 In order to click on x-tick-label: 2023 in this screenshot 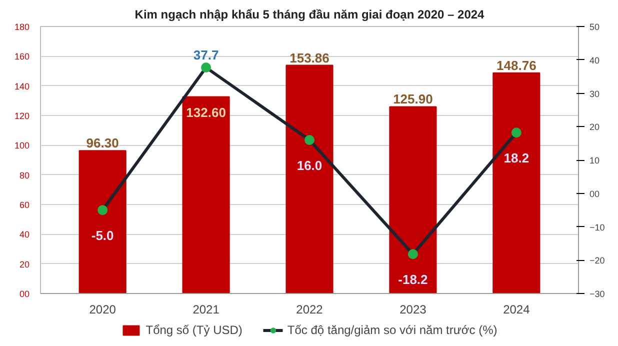, I will do `click(413, 309)`.